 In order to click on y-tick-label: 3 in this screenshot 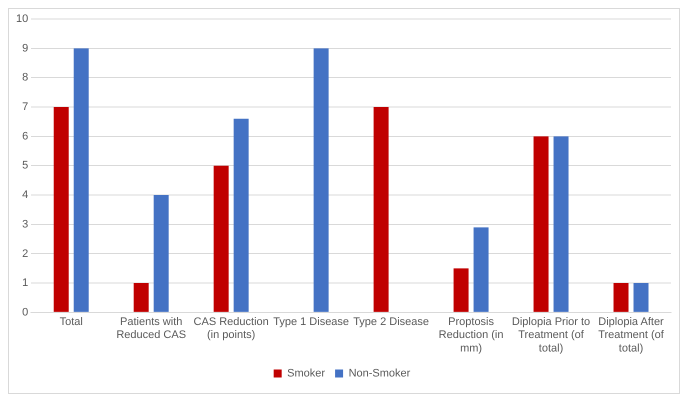, I will do `click(25, 224)`.